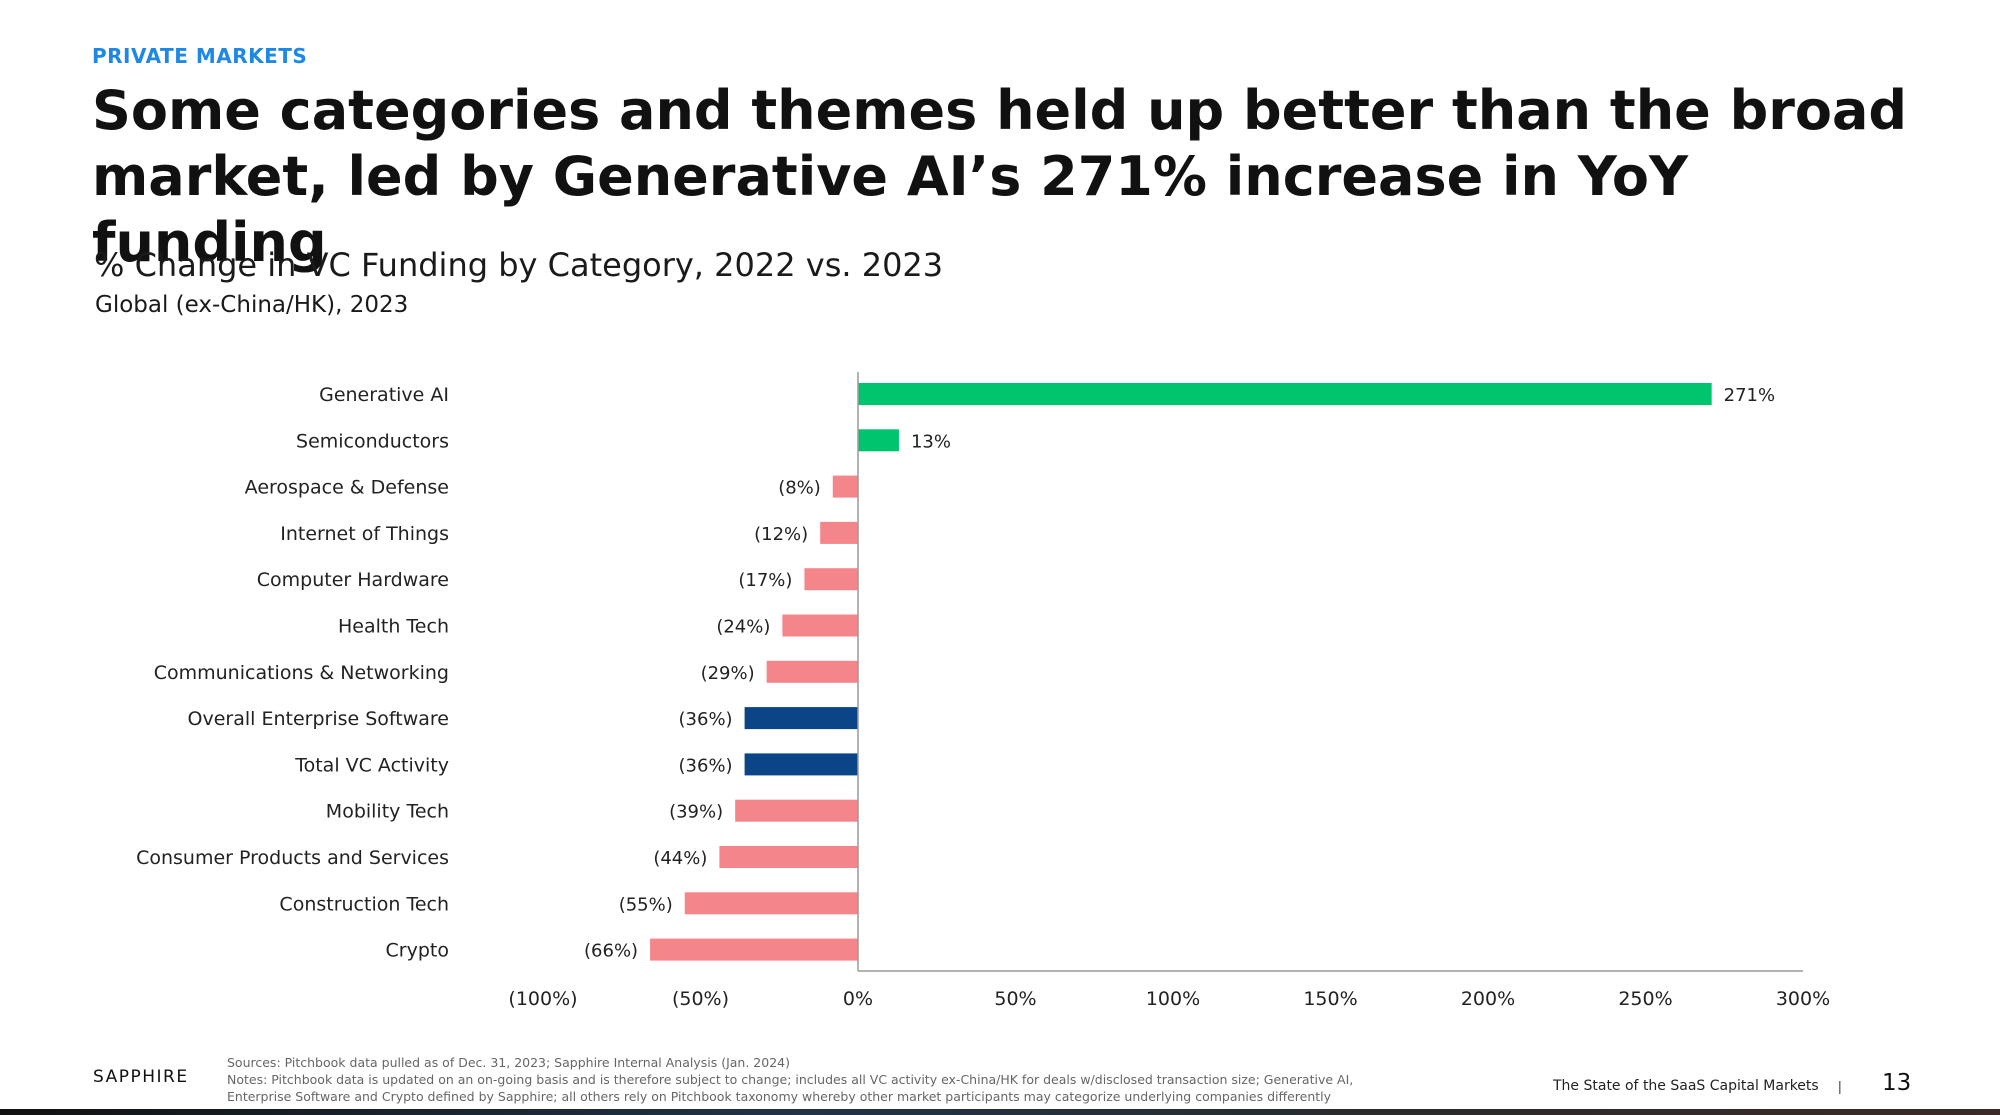  I want to click on category-label: Aerospace & Defense, so click(347, 488).